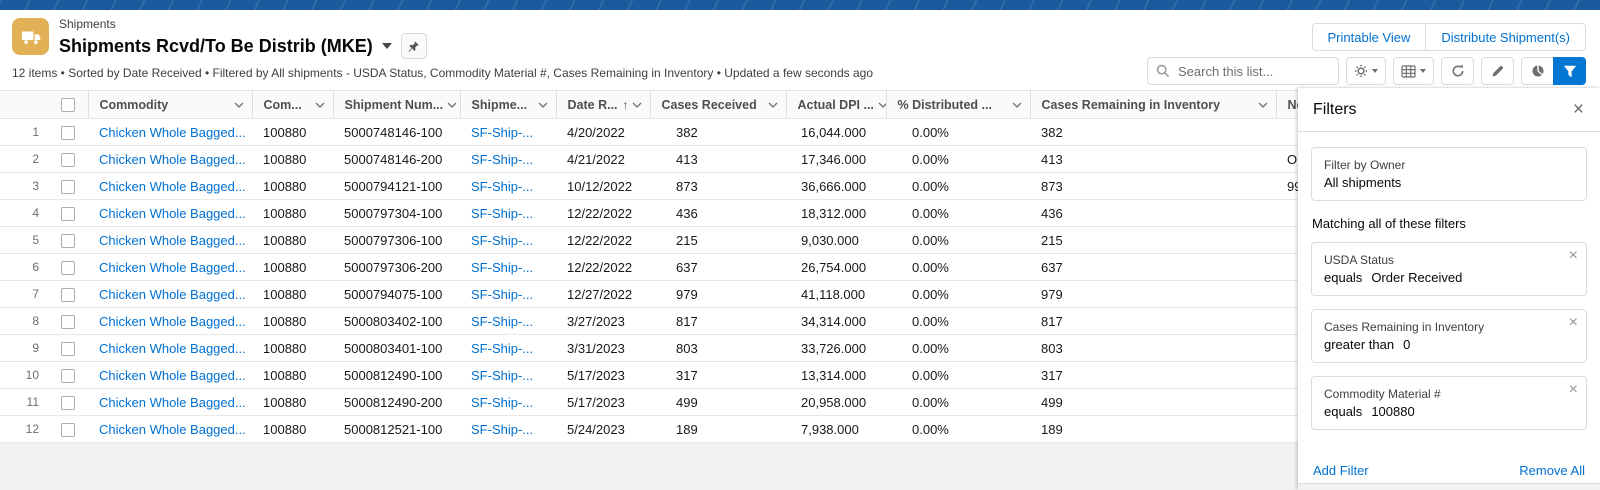 This screenshot has width=1600, height=490. What do you see at coordinates (27, 240) in the screenshot?
I see `row-number: 5` at bounding box center [27, 240].